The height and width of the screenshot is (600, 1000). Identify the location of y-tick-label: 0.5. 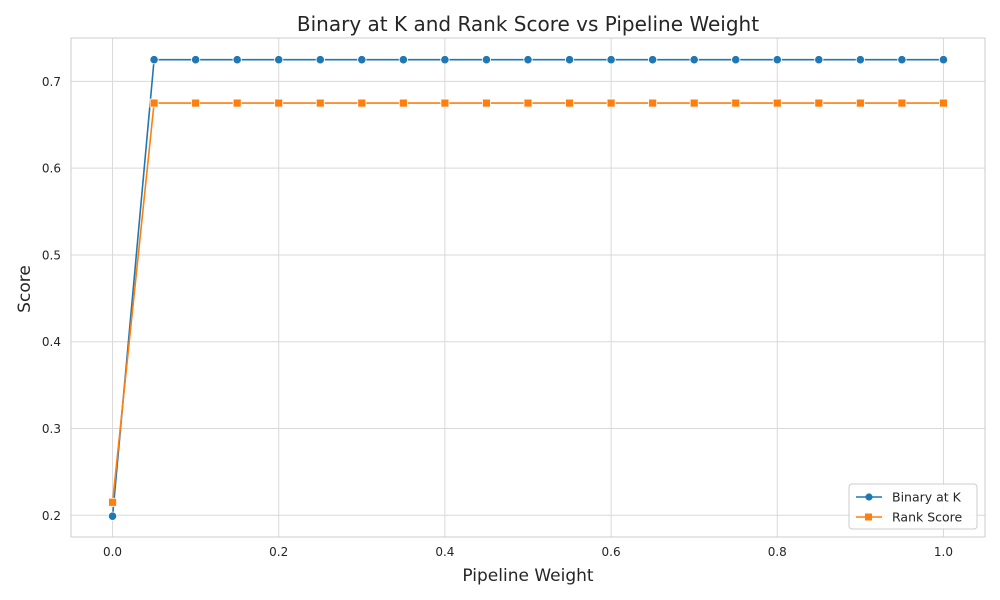
(51, 255).